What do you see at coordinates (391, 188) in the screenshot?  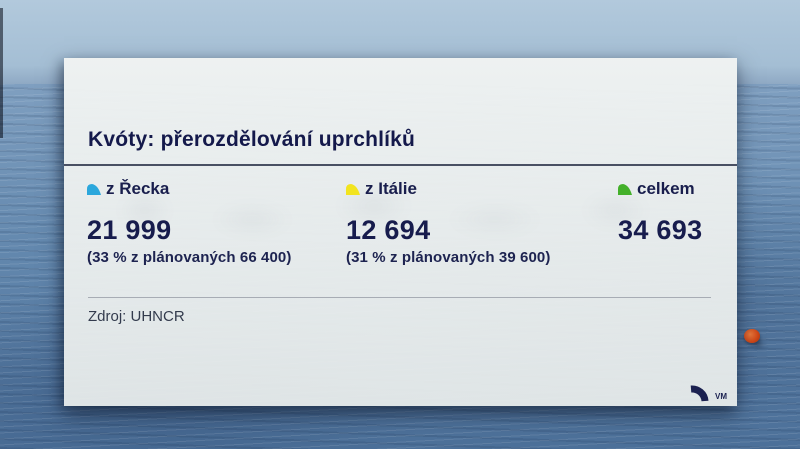 I see `column-label: z Itálie` at bounding box center [391, 188].